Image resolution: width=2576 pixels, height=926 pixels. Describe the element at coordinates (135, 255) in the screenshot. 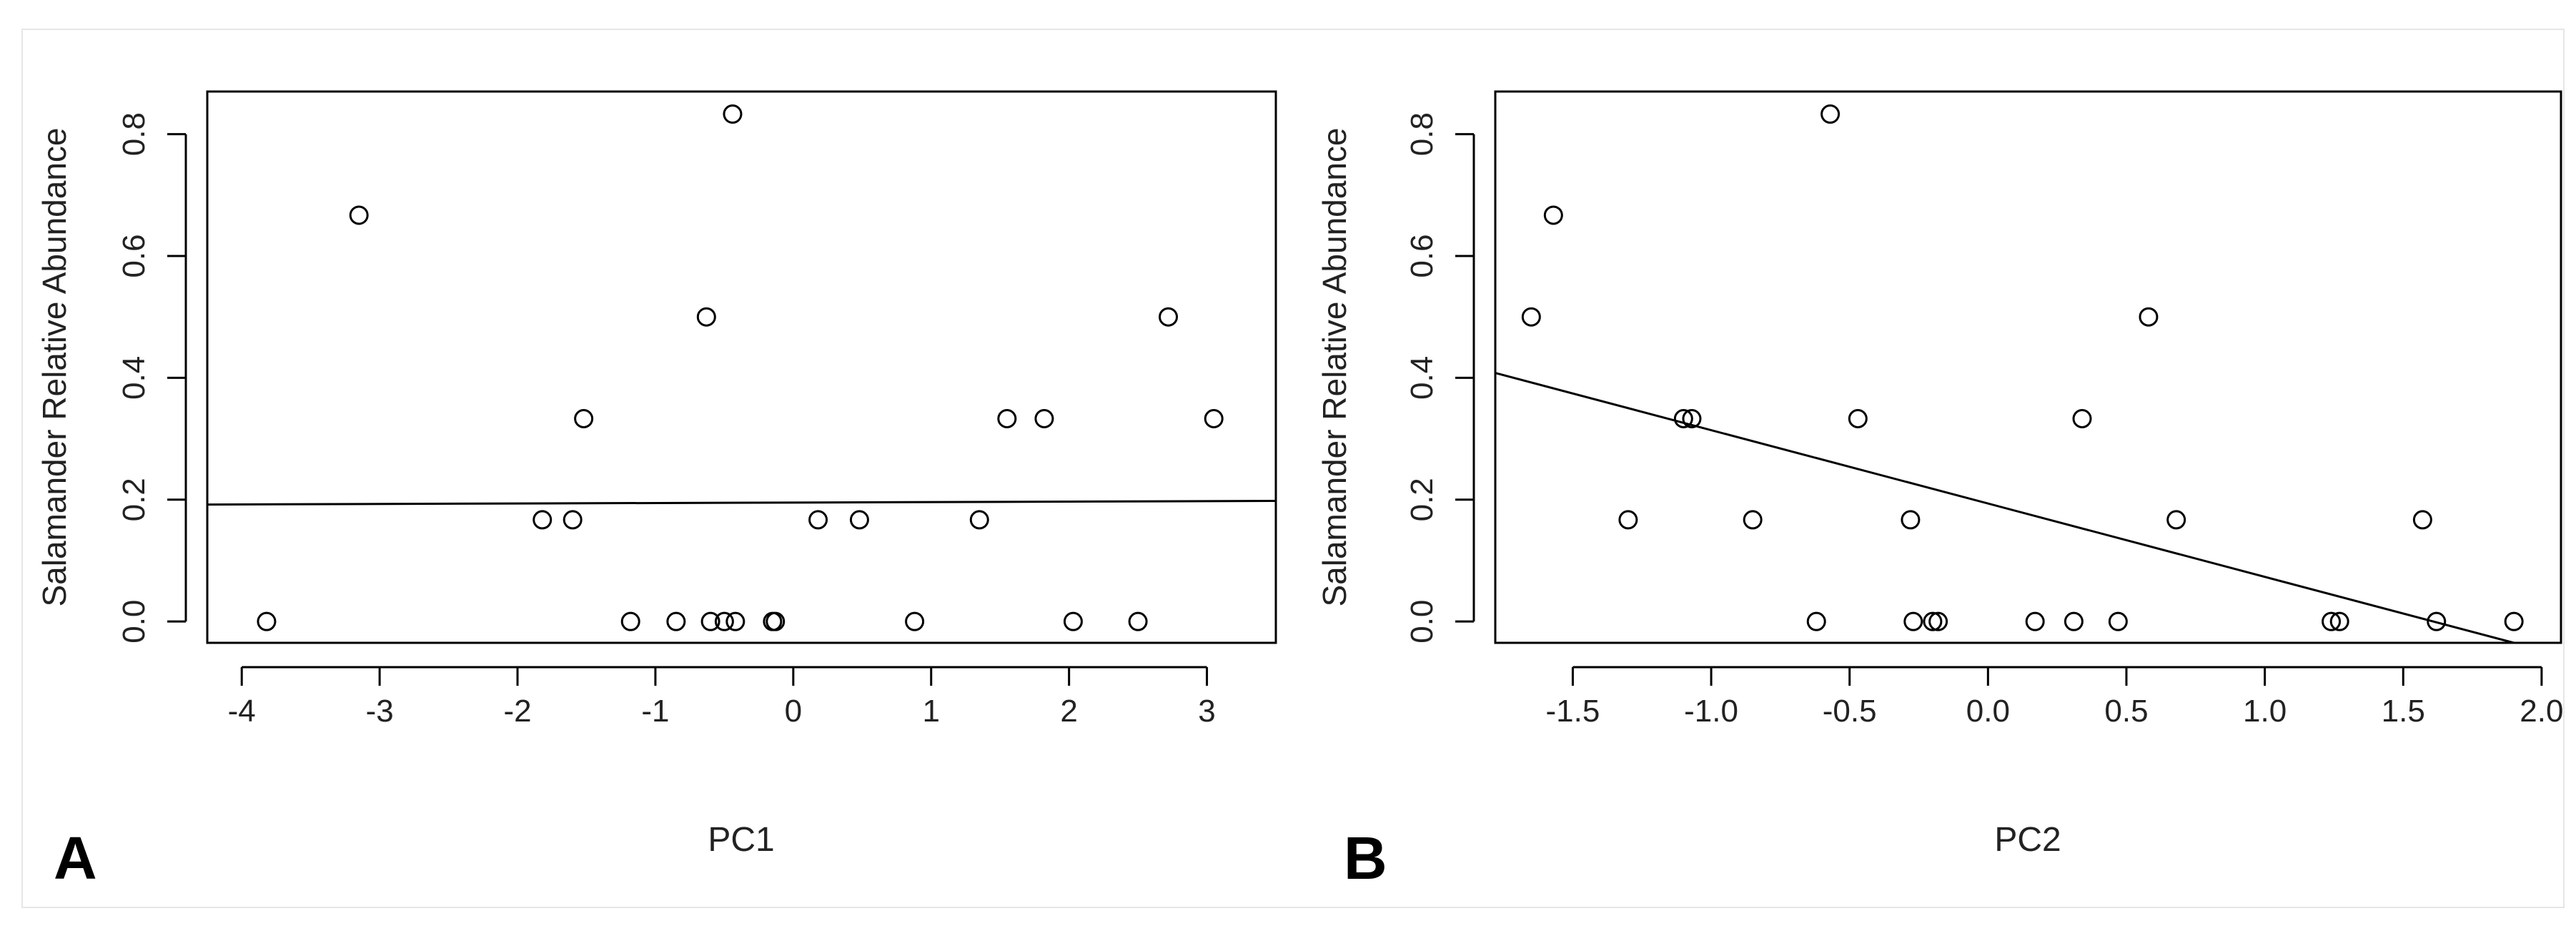

I see `y-tick-label-a: 0.6` at that location.